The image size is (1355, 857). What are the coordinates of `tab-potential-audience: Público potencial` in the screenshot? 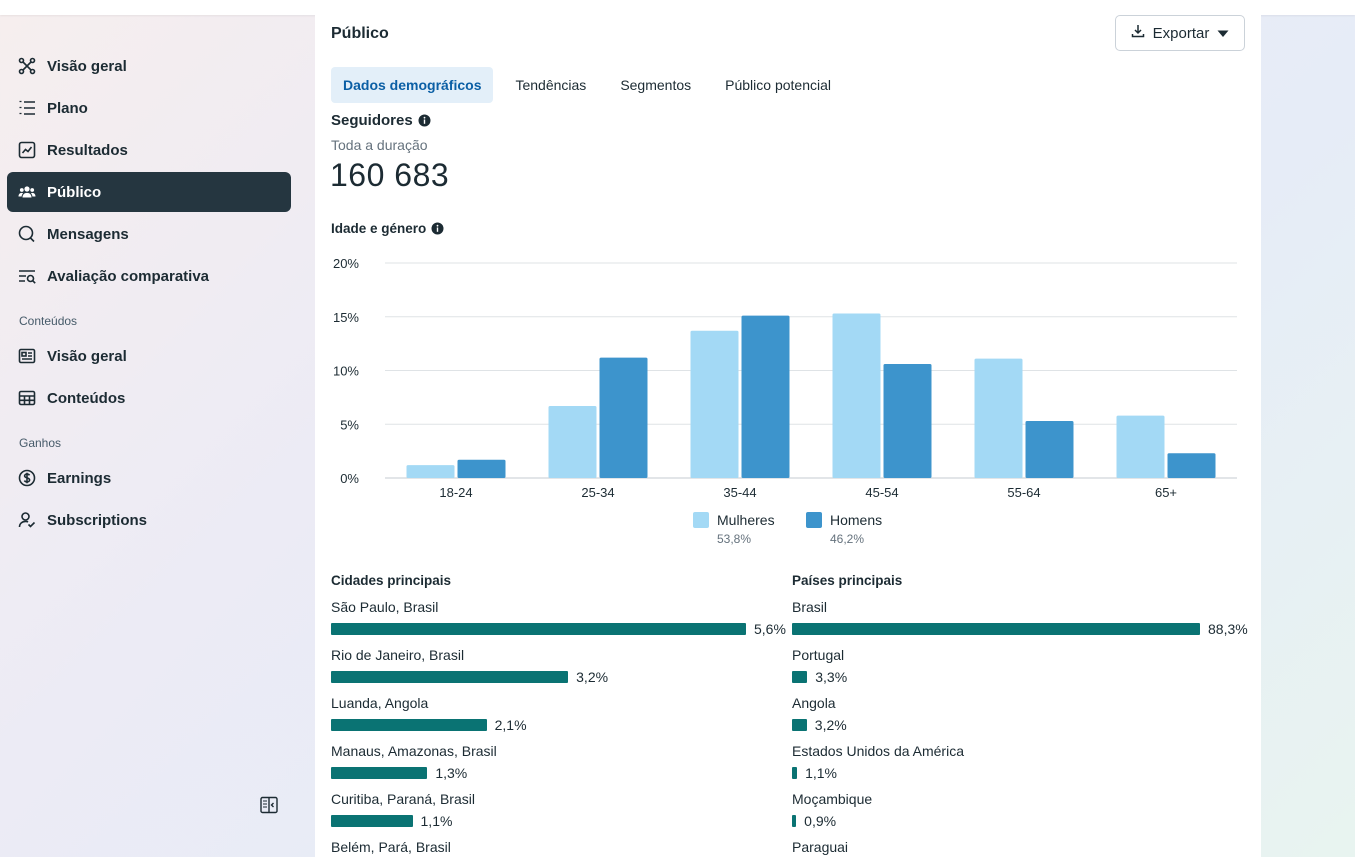 It's located at (778, 85).